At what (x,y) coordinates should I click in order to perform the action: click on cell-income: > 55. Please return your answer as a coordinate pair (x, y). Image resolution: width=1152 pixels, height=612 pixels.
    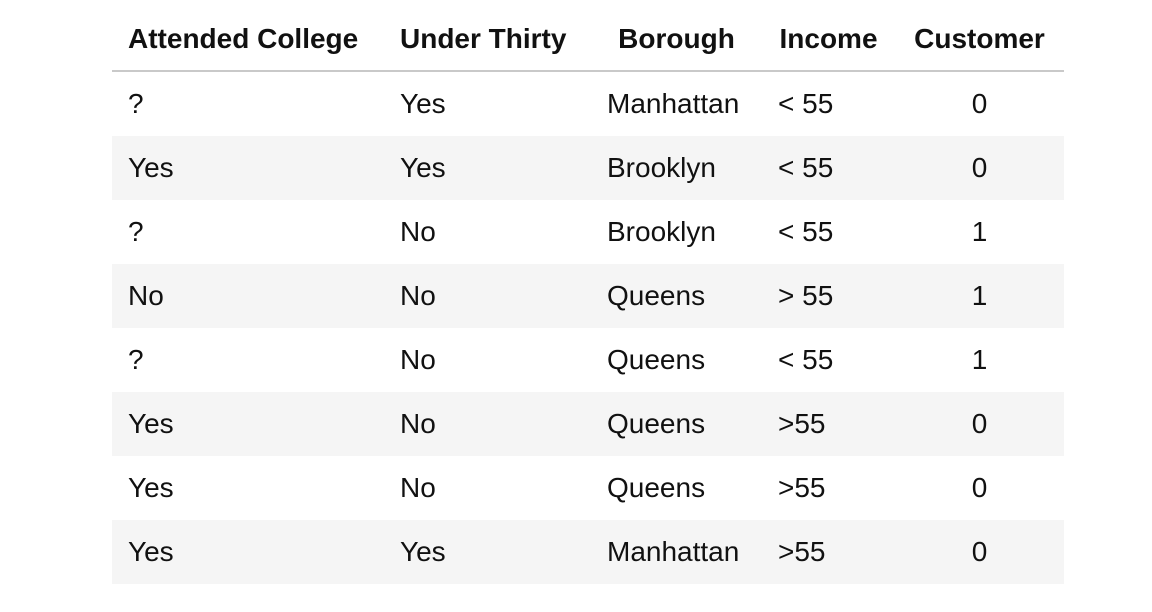
    Looking at the image, I should click on (828, 296).